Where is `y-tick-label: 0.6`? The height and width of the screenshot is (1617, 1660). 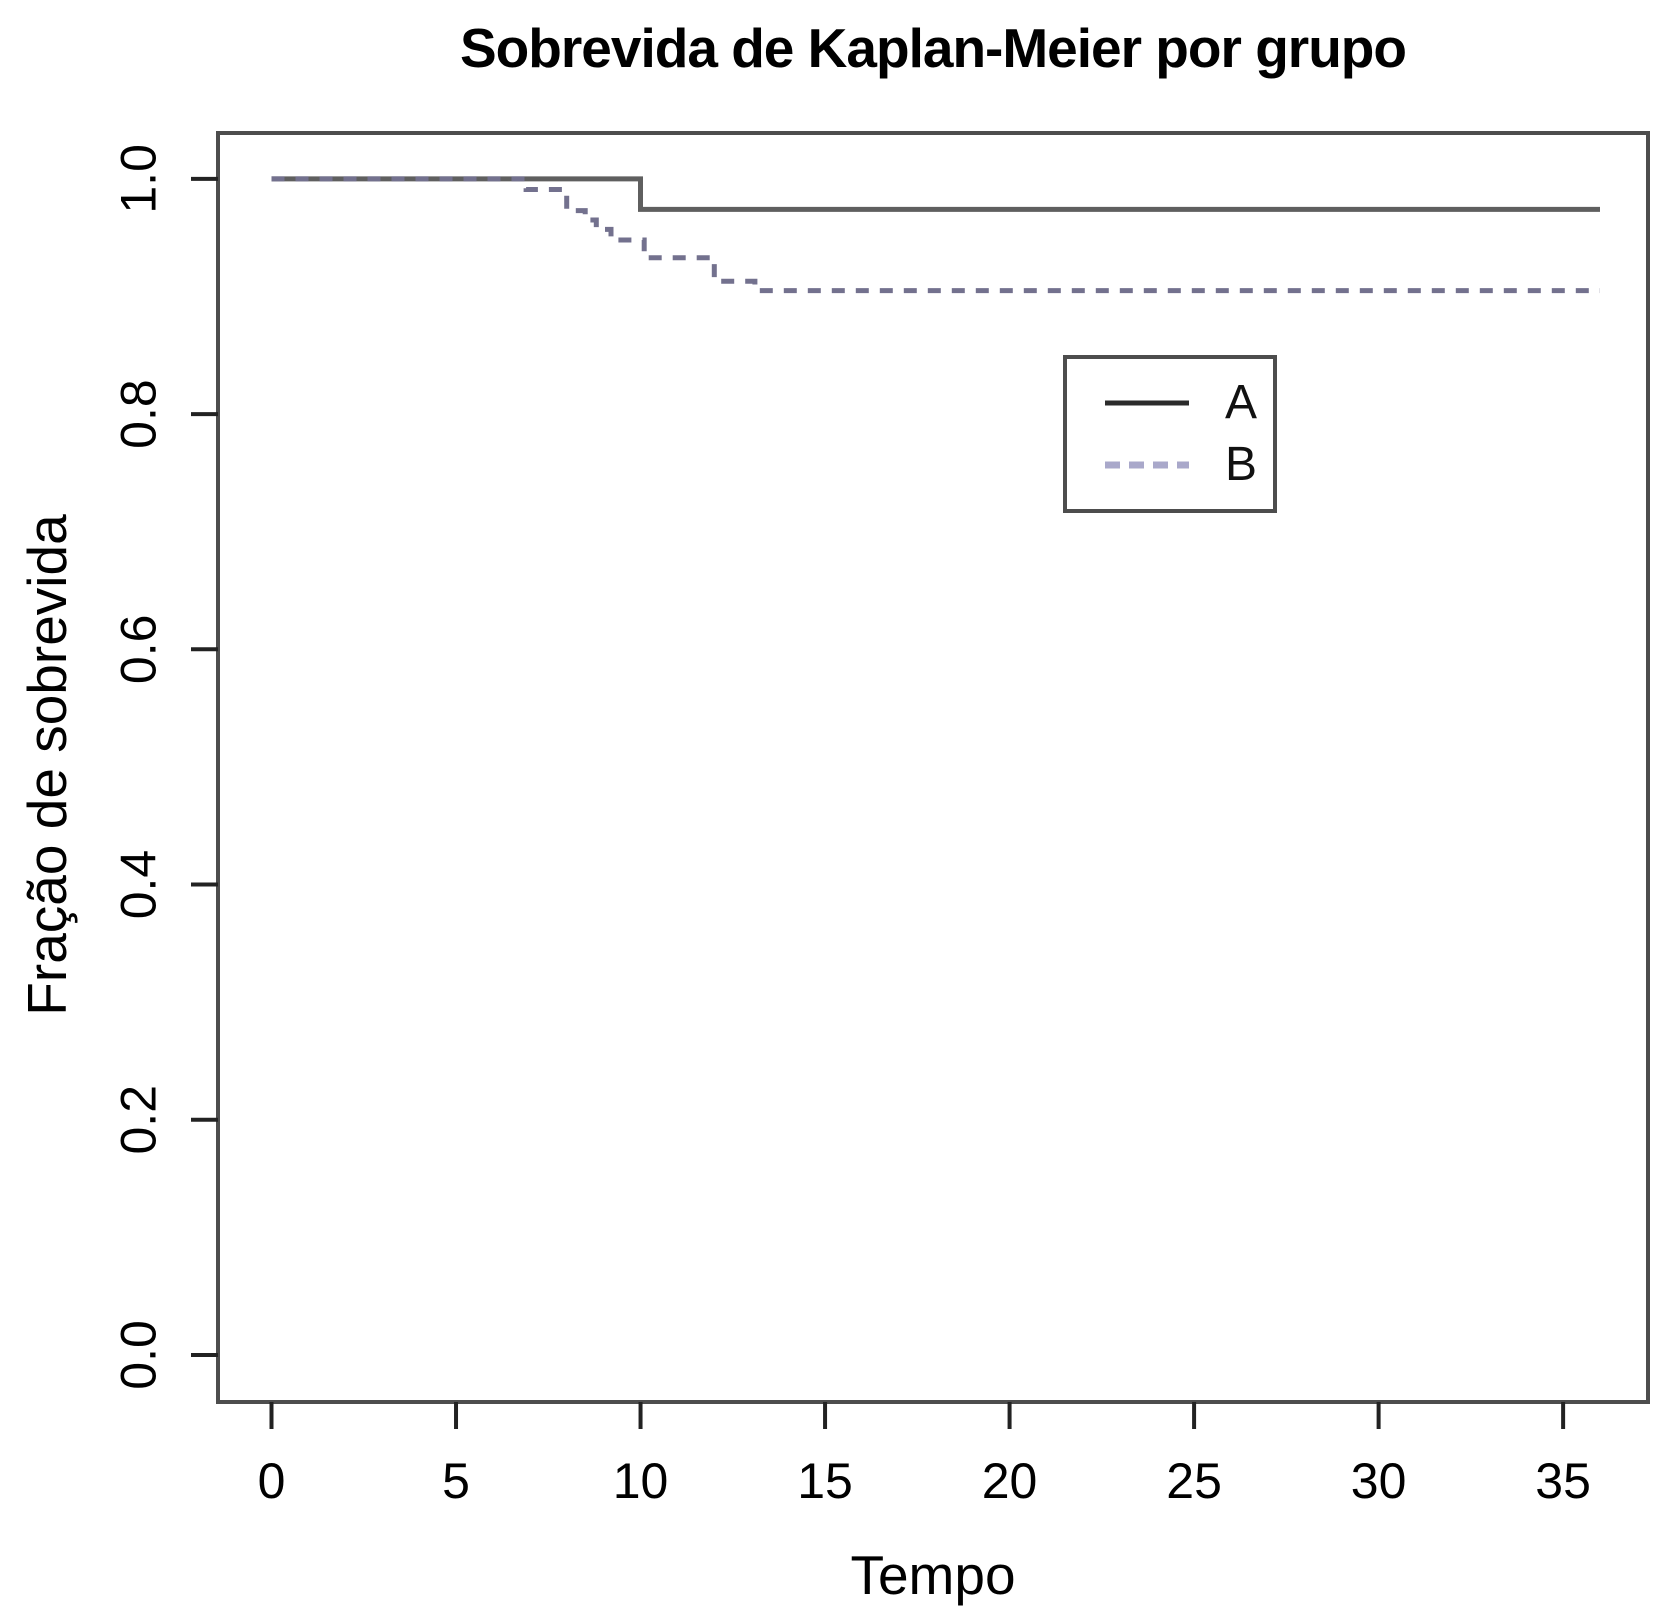
y-tick-label: 0.6 is located at coordinates (139, 650).